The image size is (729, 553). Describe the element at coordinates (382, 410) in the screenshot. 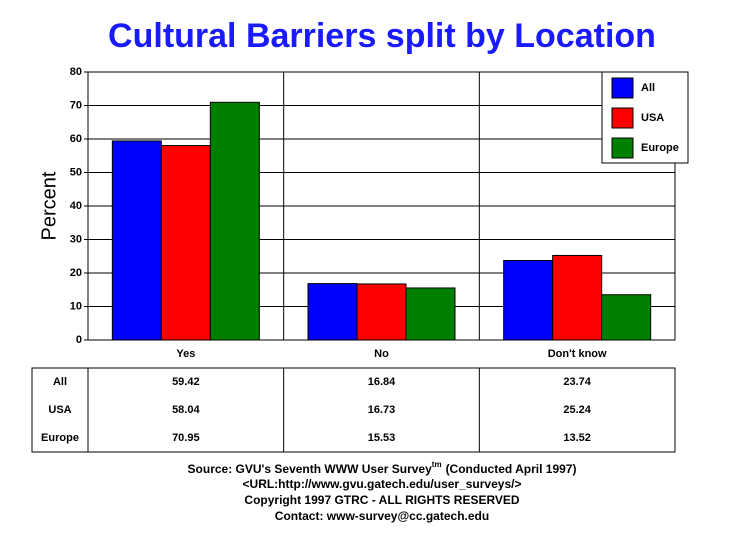

I see `table-value: 16.73` at that location.